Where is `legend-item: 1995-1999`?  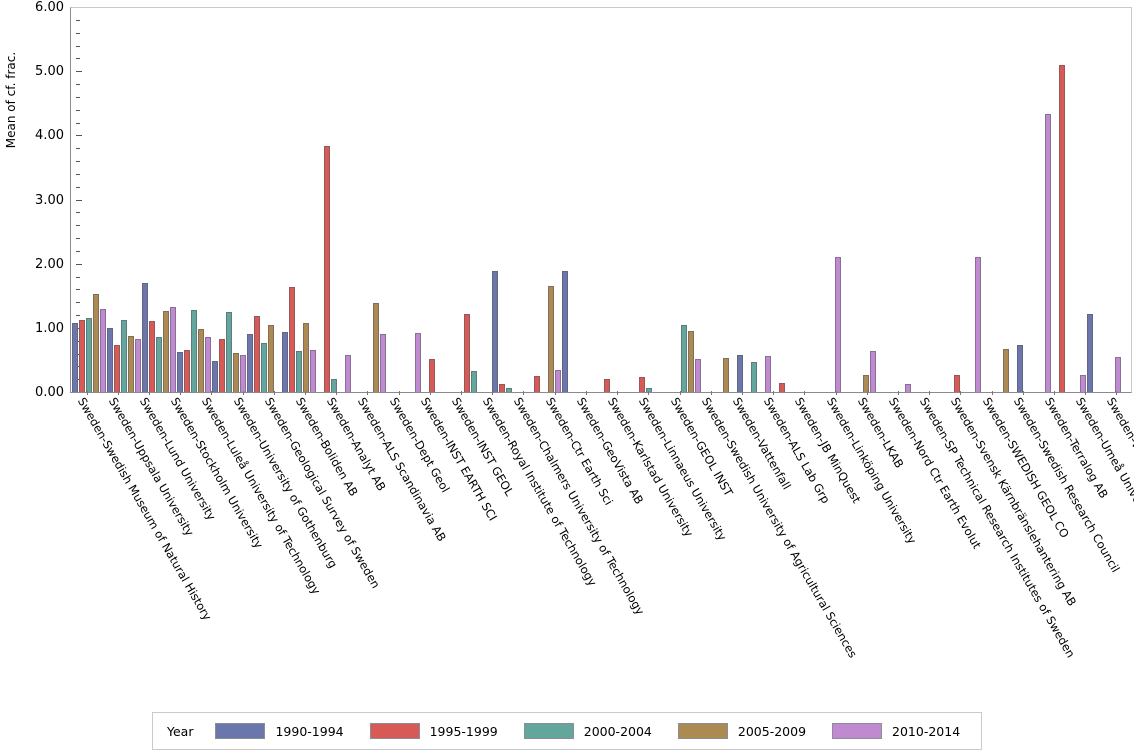
legend-item: 1995-1999 is located at coordinates (433, 731).